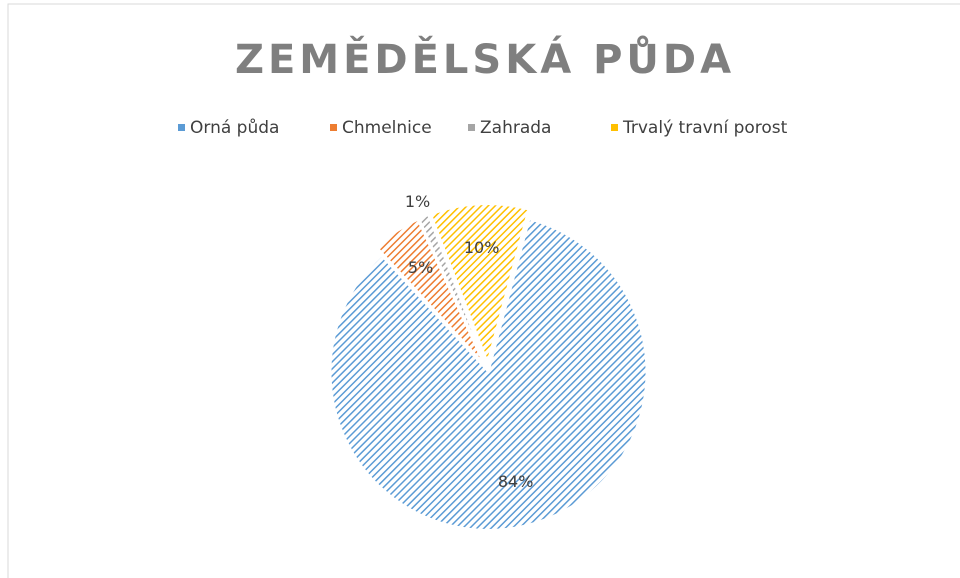  Describe the element at coordinates (705, 128) in the screenshot. I see `legend-label: Trvalý travní porost` at that location.